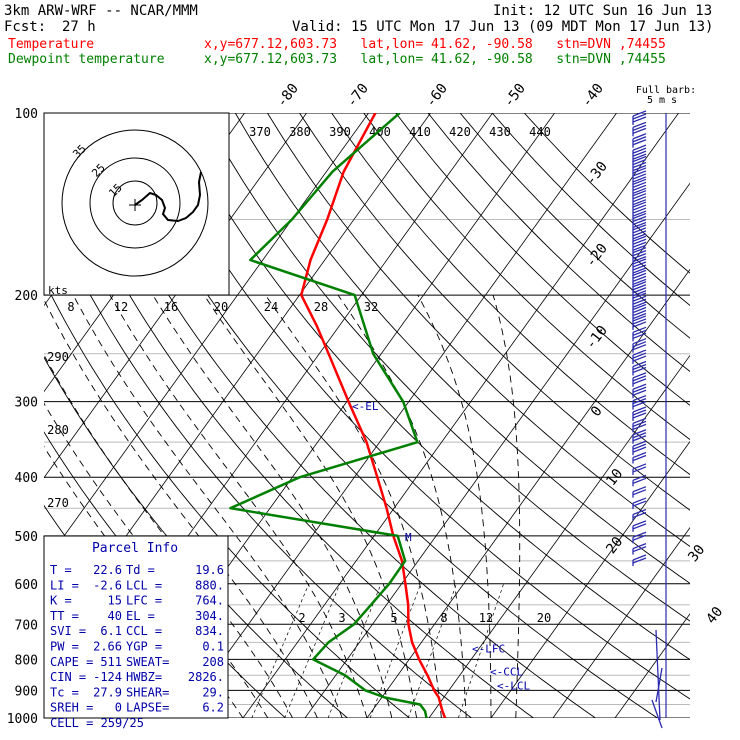  Describe the element at coordinates (443, 618) in the screenshot. I see `mixing-ratio-label-bottom: 8` at that location.